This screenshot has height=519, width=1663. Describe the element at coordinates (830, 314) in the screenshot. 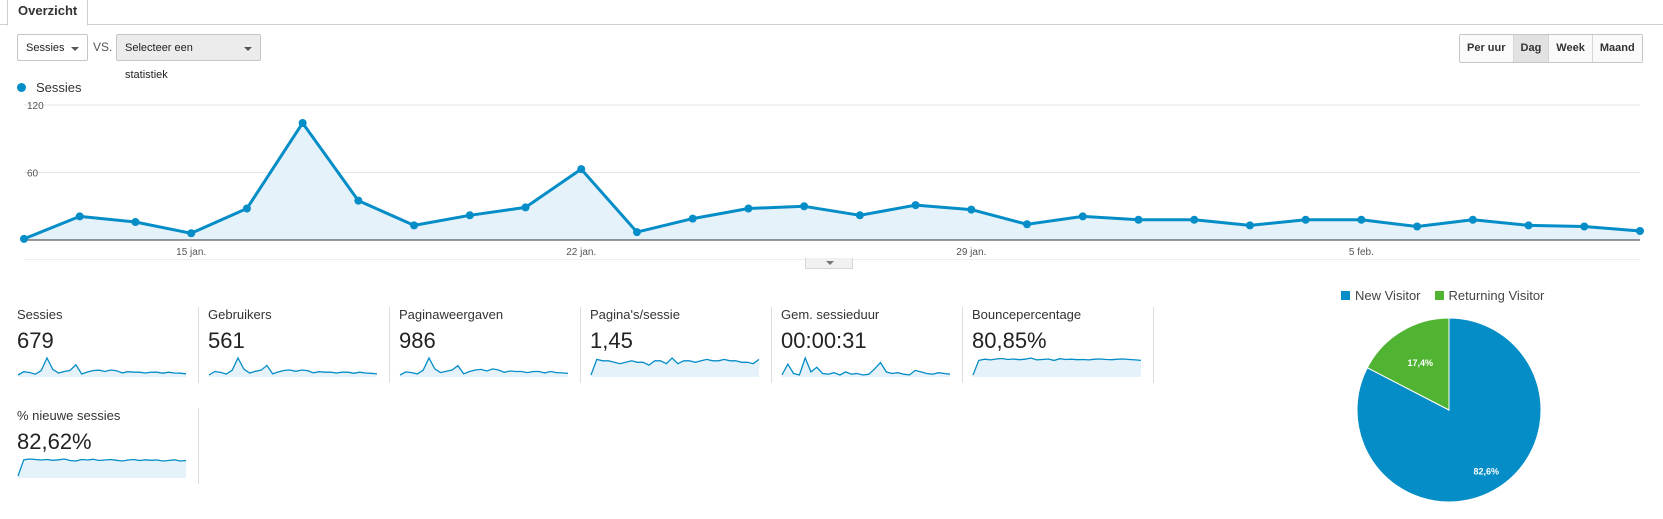

I see `metric-label: Gem. sessieduur` at that location.